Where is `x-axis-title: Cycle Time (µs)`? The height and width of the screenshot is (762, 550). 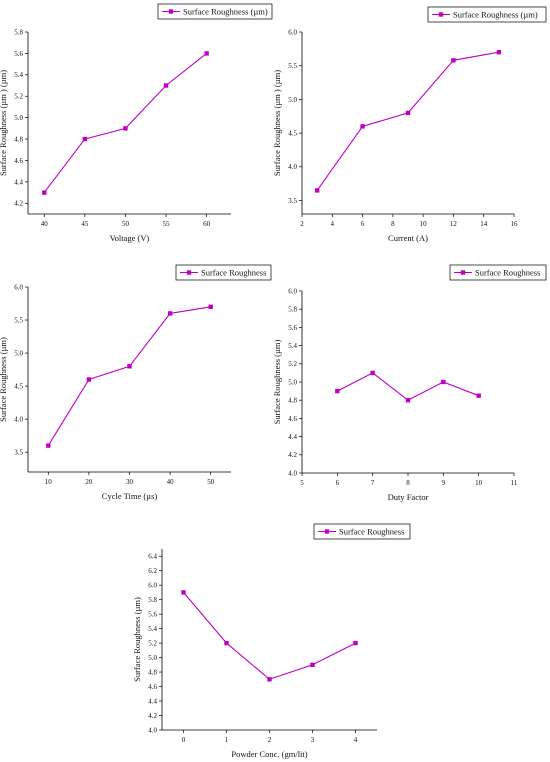
x-axis-title: Cycle Time (µs) is located at coordinates (130, 496).